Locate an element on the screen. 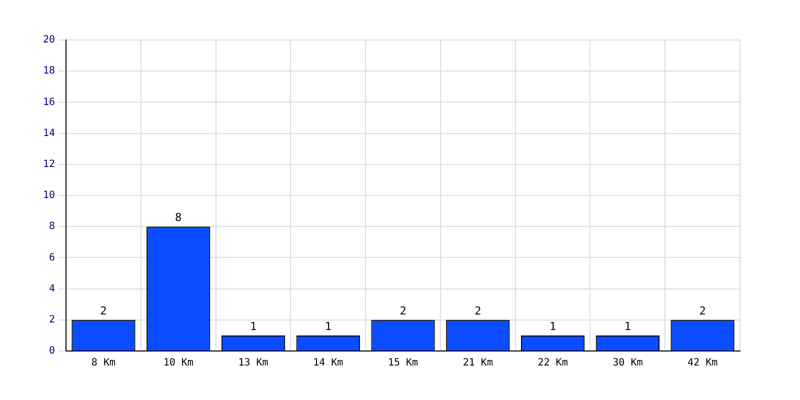  y-tick-label: 18 is located at coordinates (49, 71).